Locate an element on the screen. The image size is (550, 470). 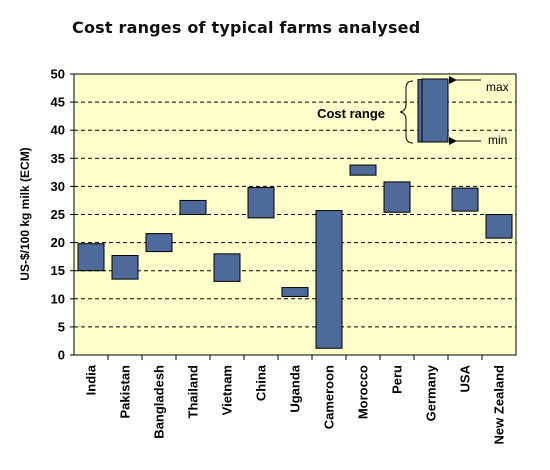
range-bar-china is located at coordinates (261, 203).